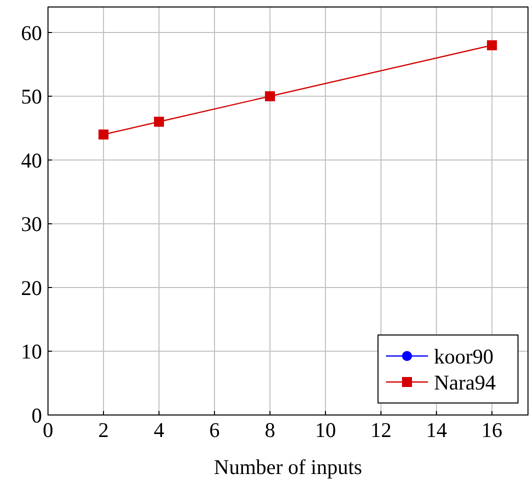 This screenshot has width=530, height=488. Describe the element at coordinates (31, 224) in the screenshot. I see `y-tick-label: 30` at that location.